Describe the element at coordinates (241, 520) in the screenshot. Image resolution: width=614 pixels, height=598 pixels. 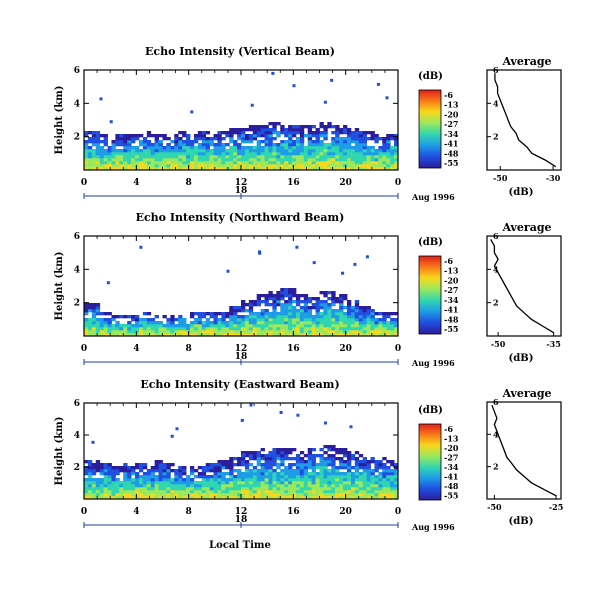
I see `date-tick-label: 18` at that location.